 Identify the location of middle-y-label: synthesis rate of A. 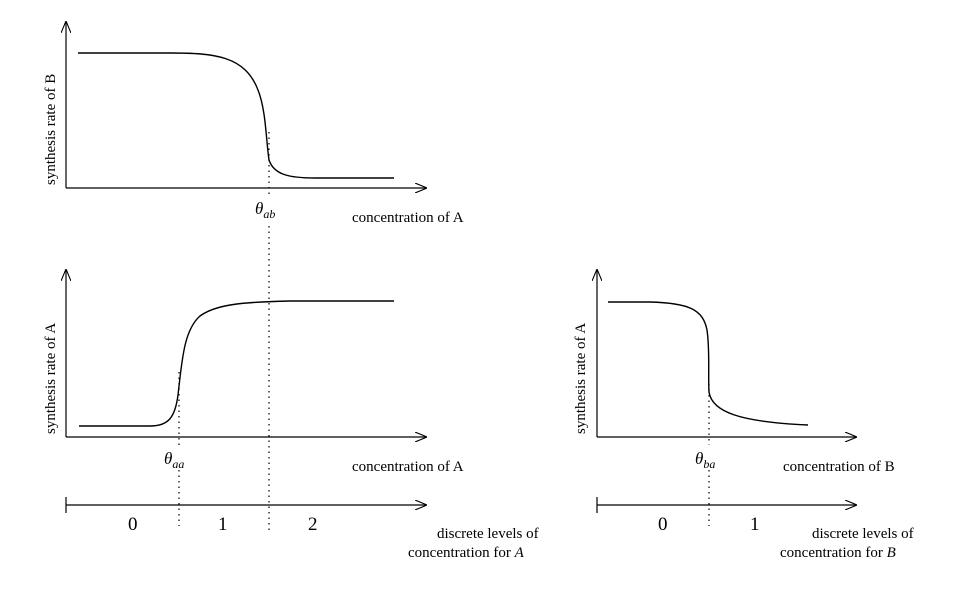
(51, 378).